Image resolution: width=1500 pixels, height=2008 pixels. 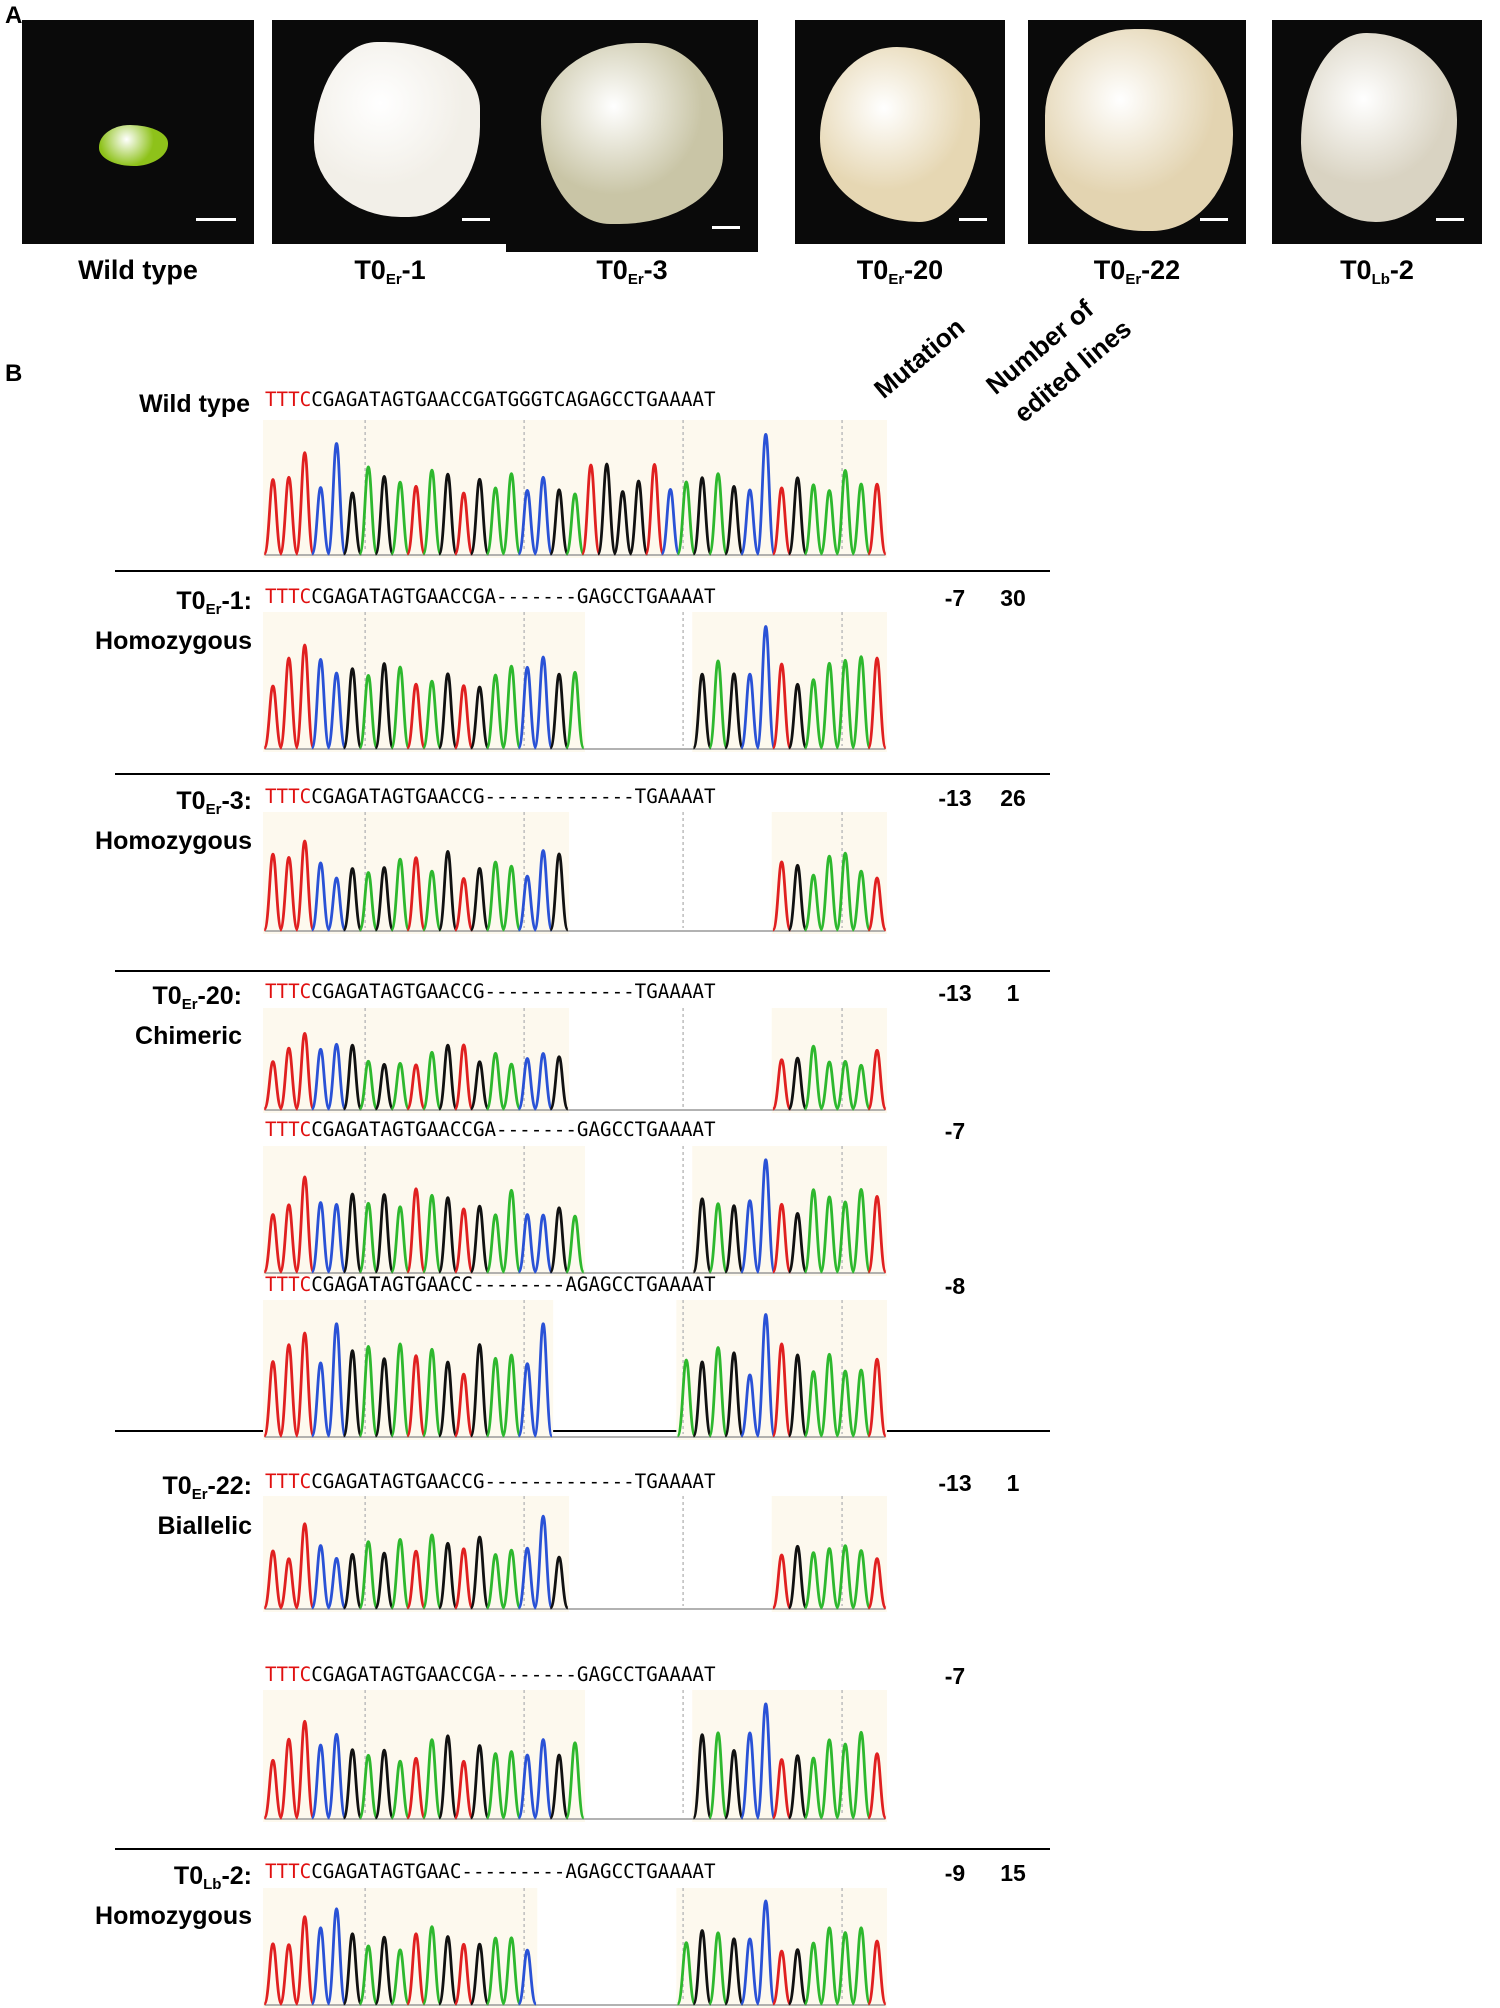 I want to click on mutation-size: -8, so click(x=955, y=1286).